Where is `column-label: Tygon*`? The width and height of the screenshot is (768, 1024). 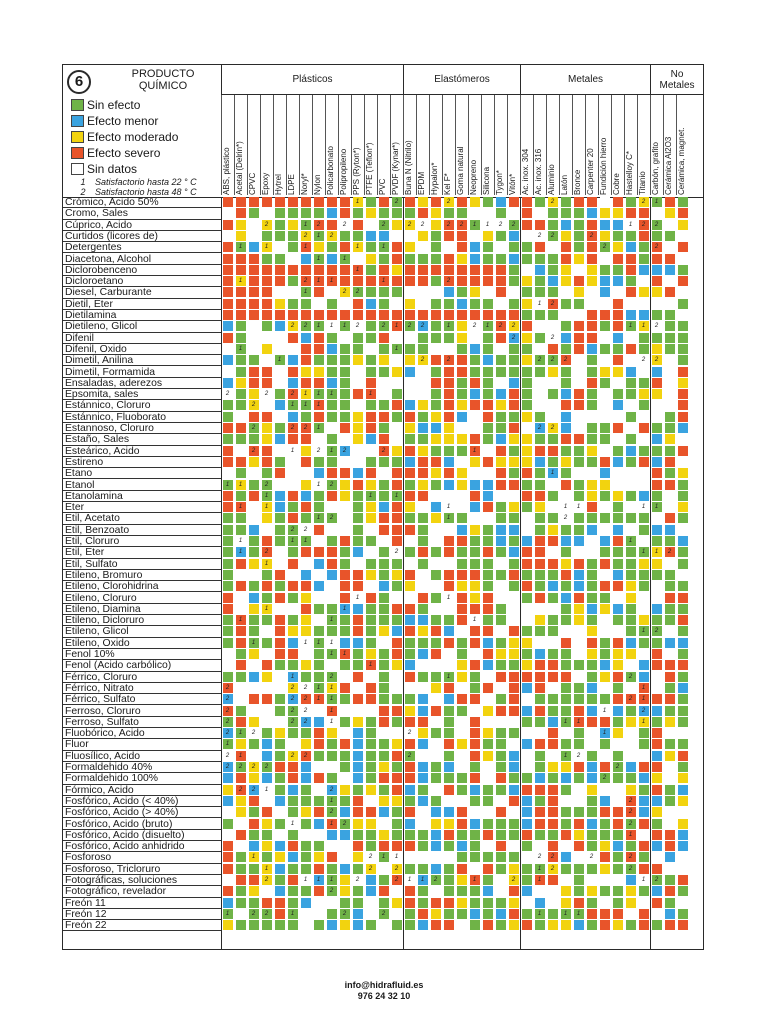
column-label: Tygon* is located at coordinates (499, 182).